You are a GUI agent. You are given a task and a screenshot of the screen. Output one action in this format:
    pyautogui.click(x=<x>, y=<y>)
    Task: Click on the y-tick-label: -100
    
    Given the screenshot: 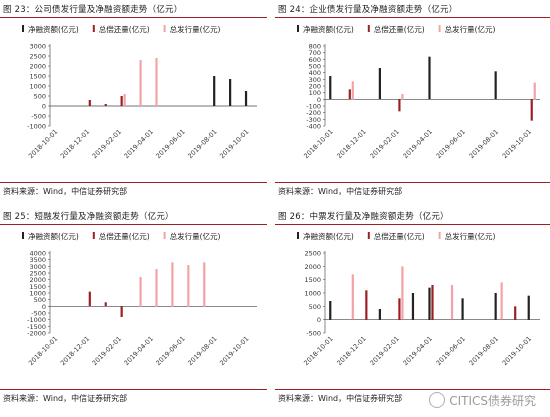 What is the action you would take?
    pyautogui.click(x=313, y=107)
    